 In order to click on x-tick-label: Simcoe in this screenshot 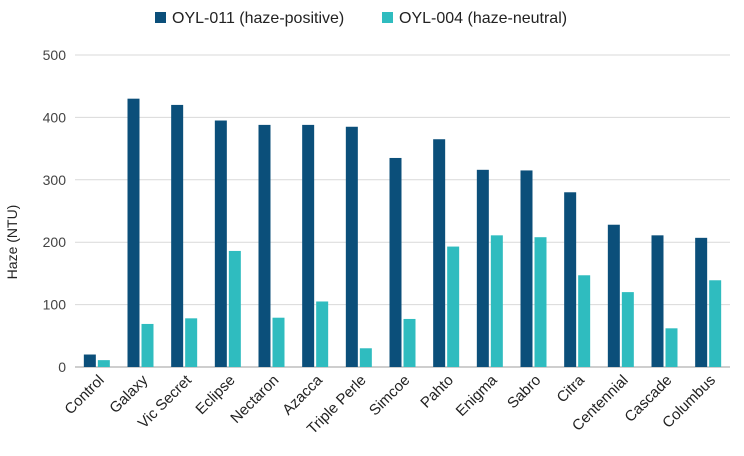, I will do `click(389, 395)`.